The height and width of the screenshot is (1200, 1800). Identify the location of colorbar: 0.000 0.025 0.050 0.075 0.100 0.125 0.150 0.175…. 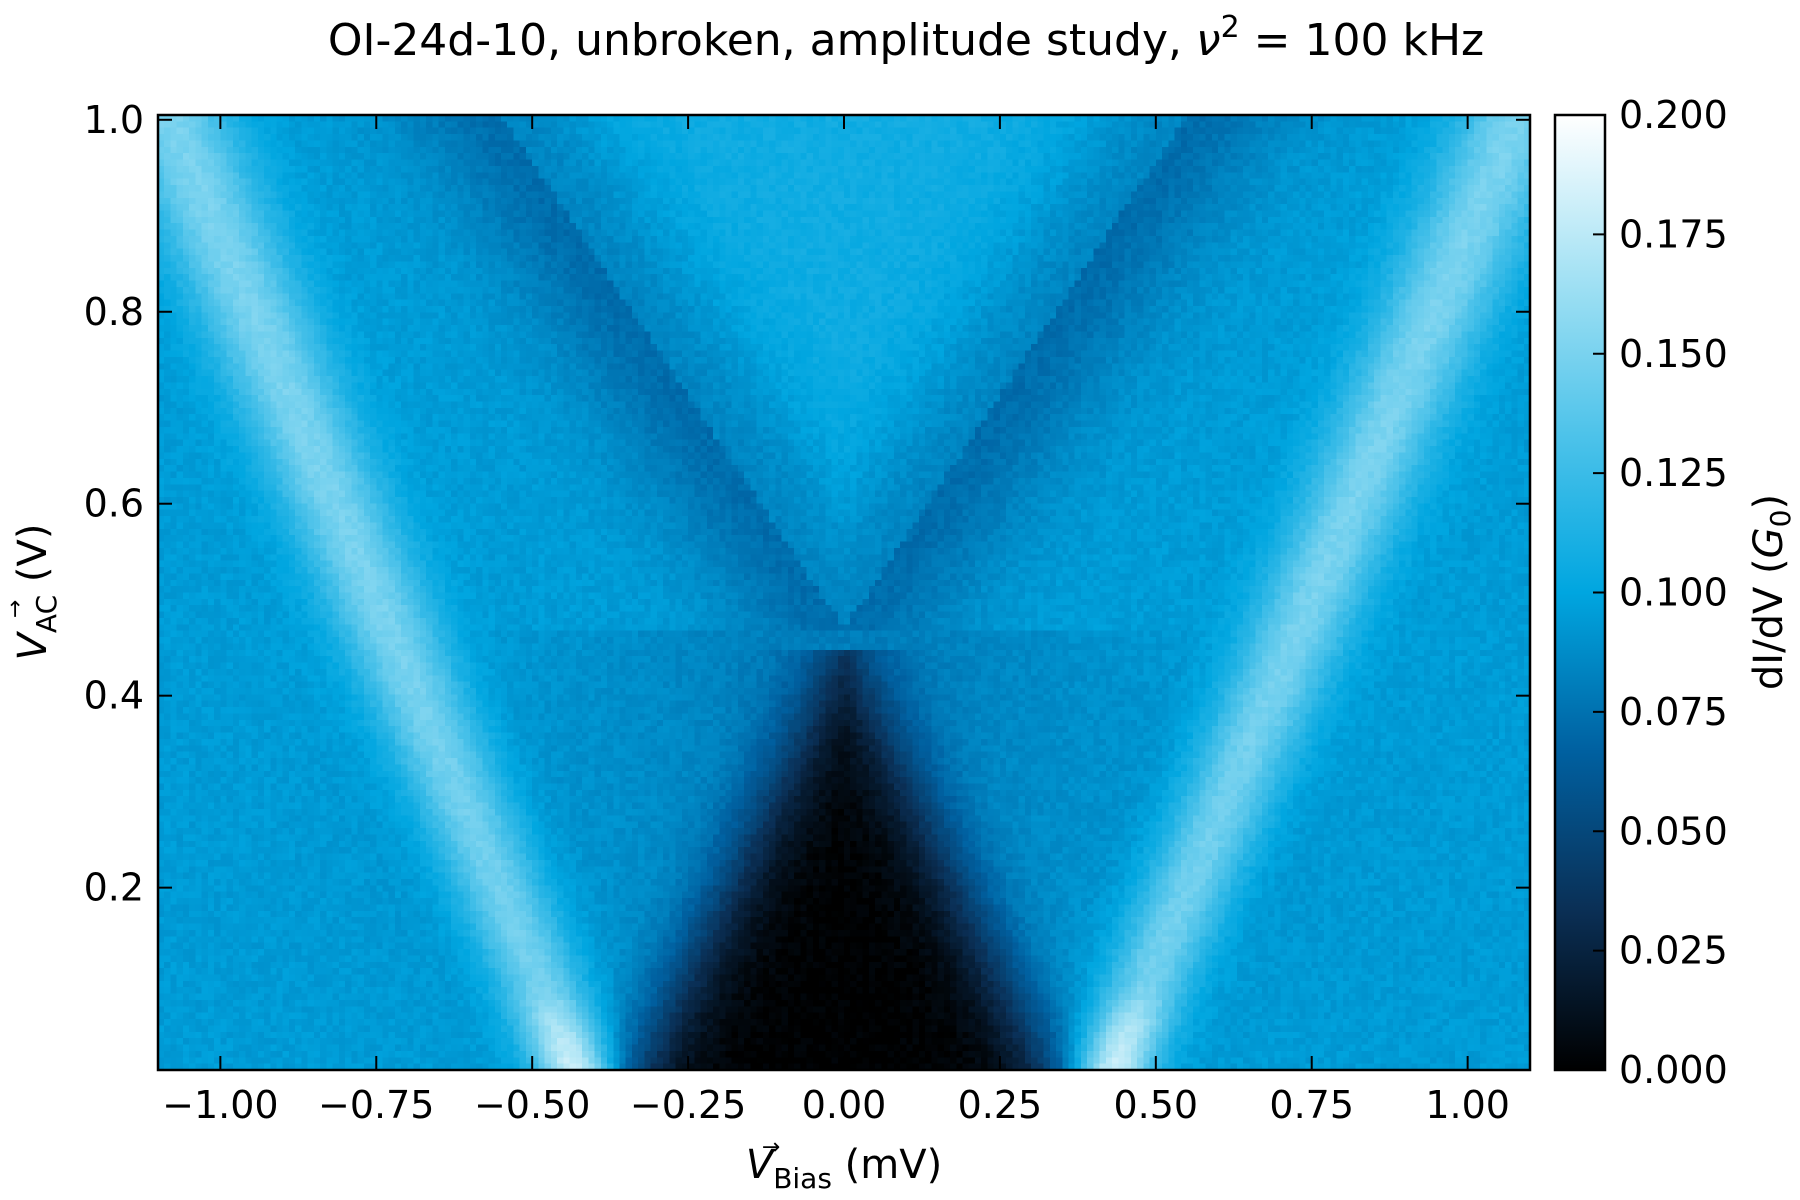
(1675, 592).